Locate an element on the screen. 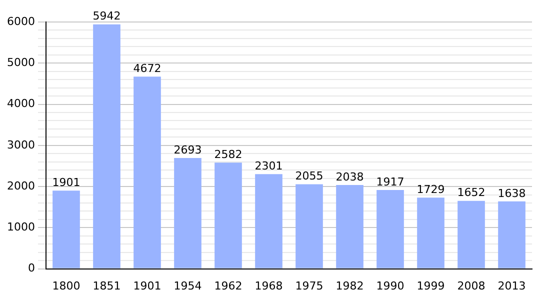 This screenshot has height=300, width=550. data-label: 5942 is located at coordinates (106, 16).